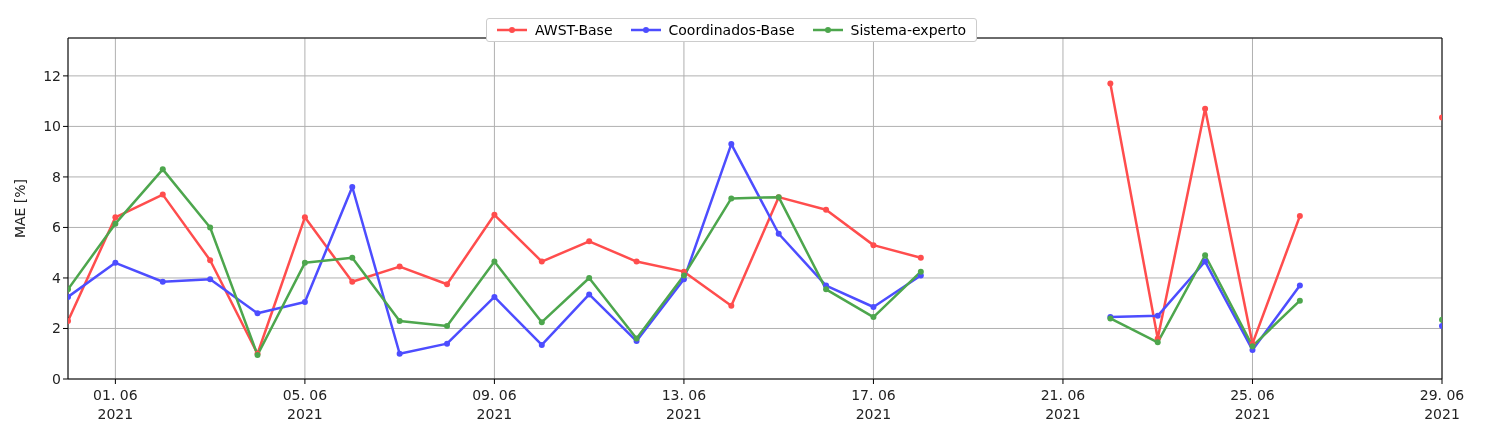 The width and height of the screenshot is (1490, 446). I want to click on x-tick-label: 09. 06 2021, so click(494, 404).